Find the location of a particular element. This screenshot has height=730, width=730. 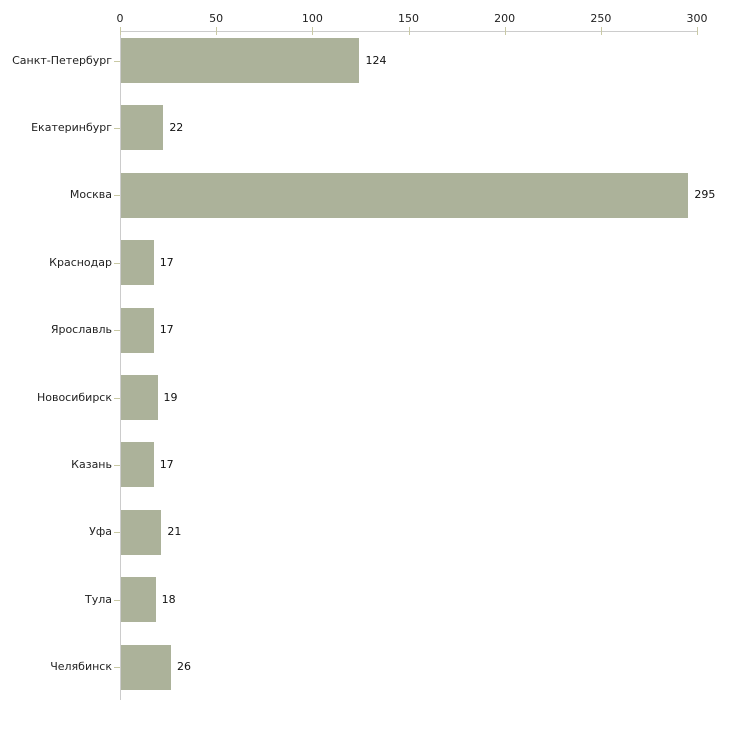

category-label: Москва is located at coordinates (90, 195).